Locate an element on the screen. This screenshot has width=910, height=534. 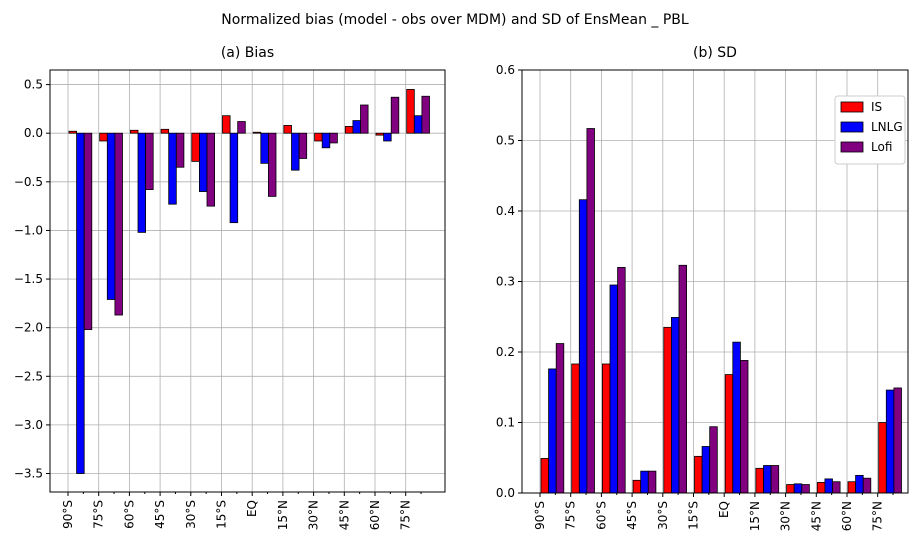
y-tick-label: −1.0 is located at coordinates (28, 230).